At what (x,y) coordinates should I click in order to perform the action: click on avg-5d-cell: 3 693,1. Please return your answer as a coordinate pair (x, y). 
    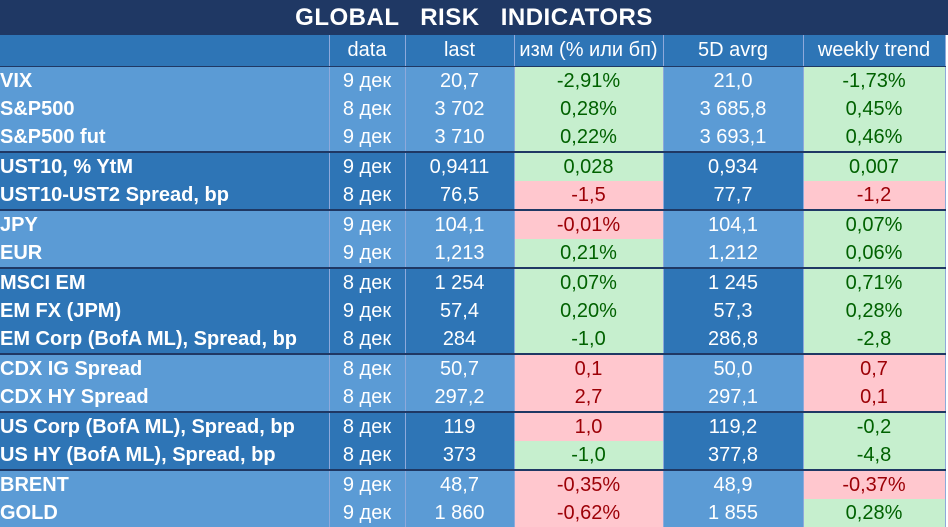
    Looking at the image, I should click on (733, 137).